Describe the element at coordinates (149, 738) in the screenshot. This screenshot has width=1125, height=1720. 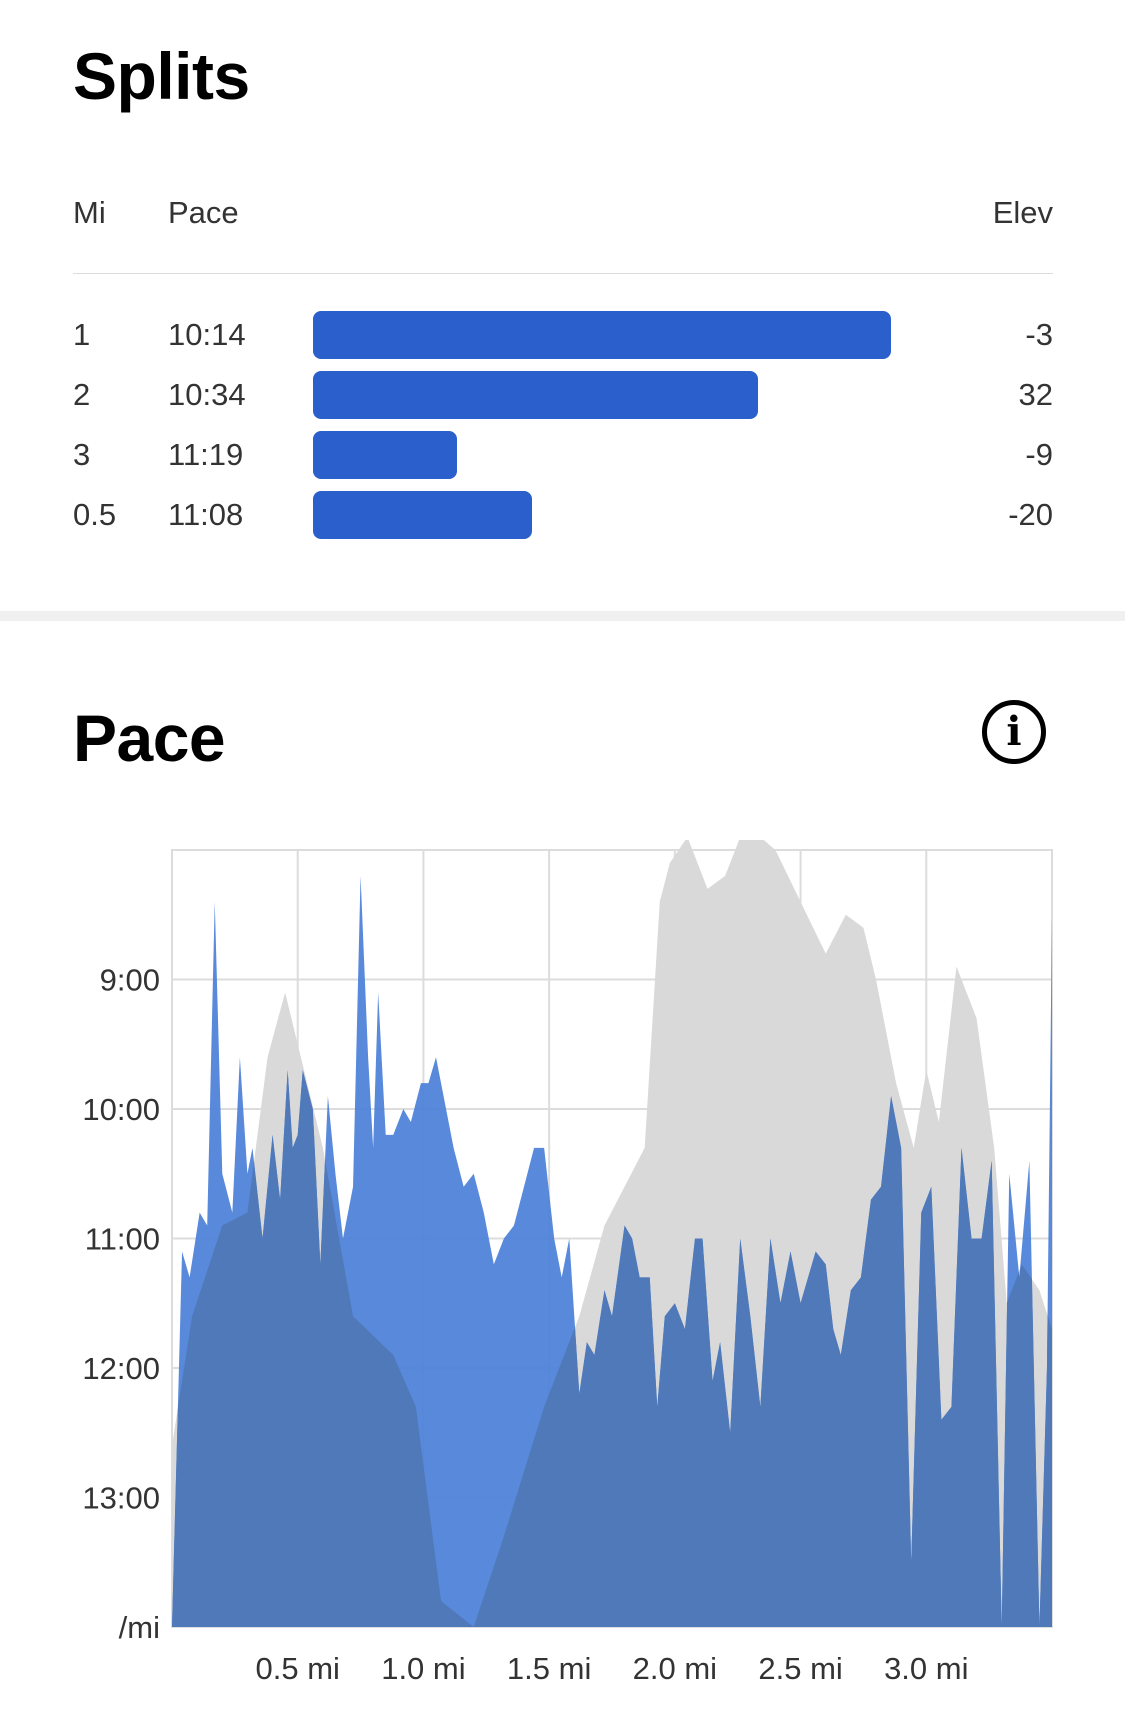
I see `pace-title: Pace` at that location.